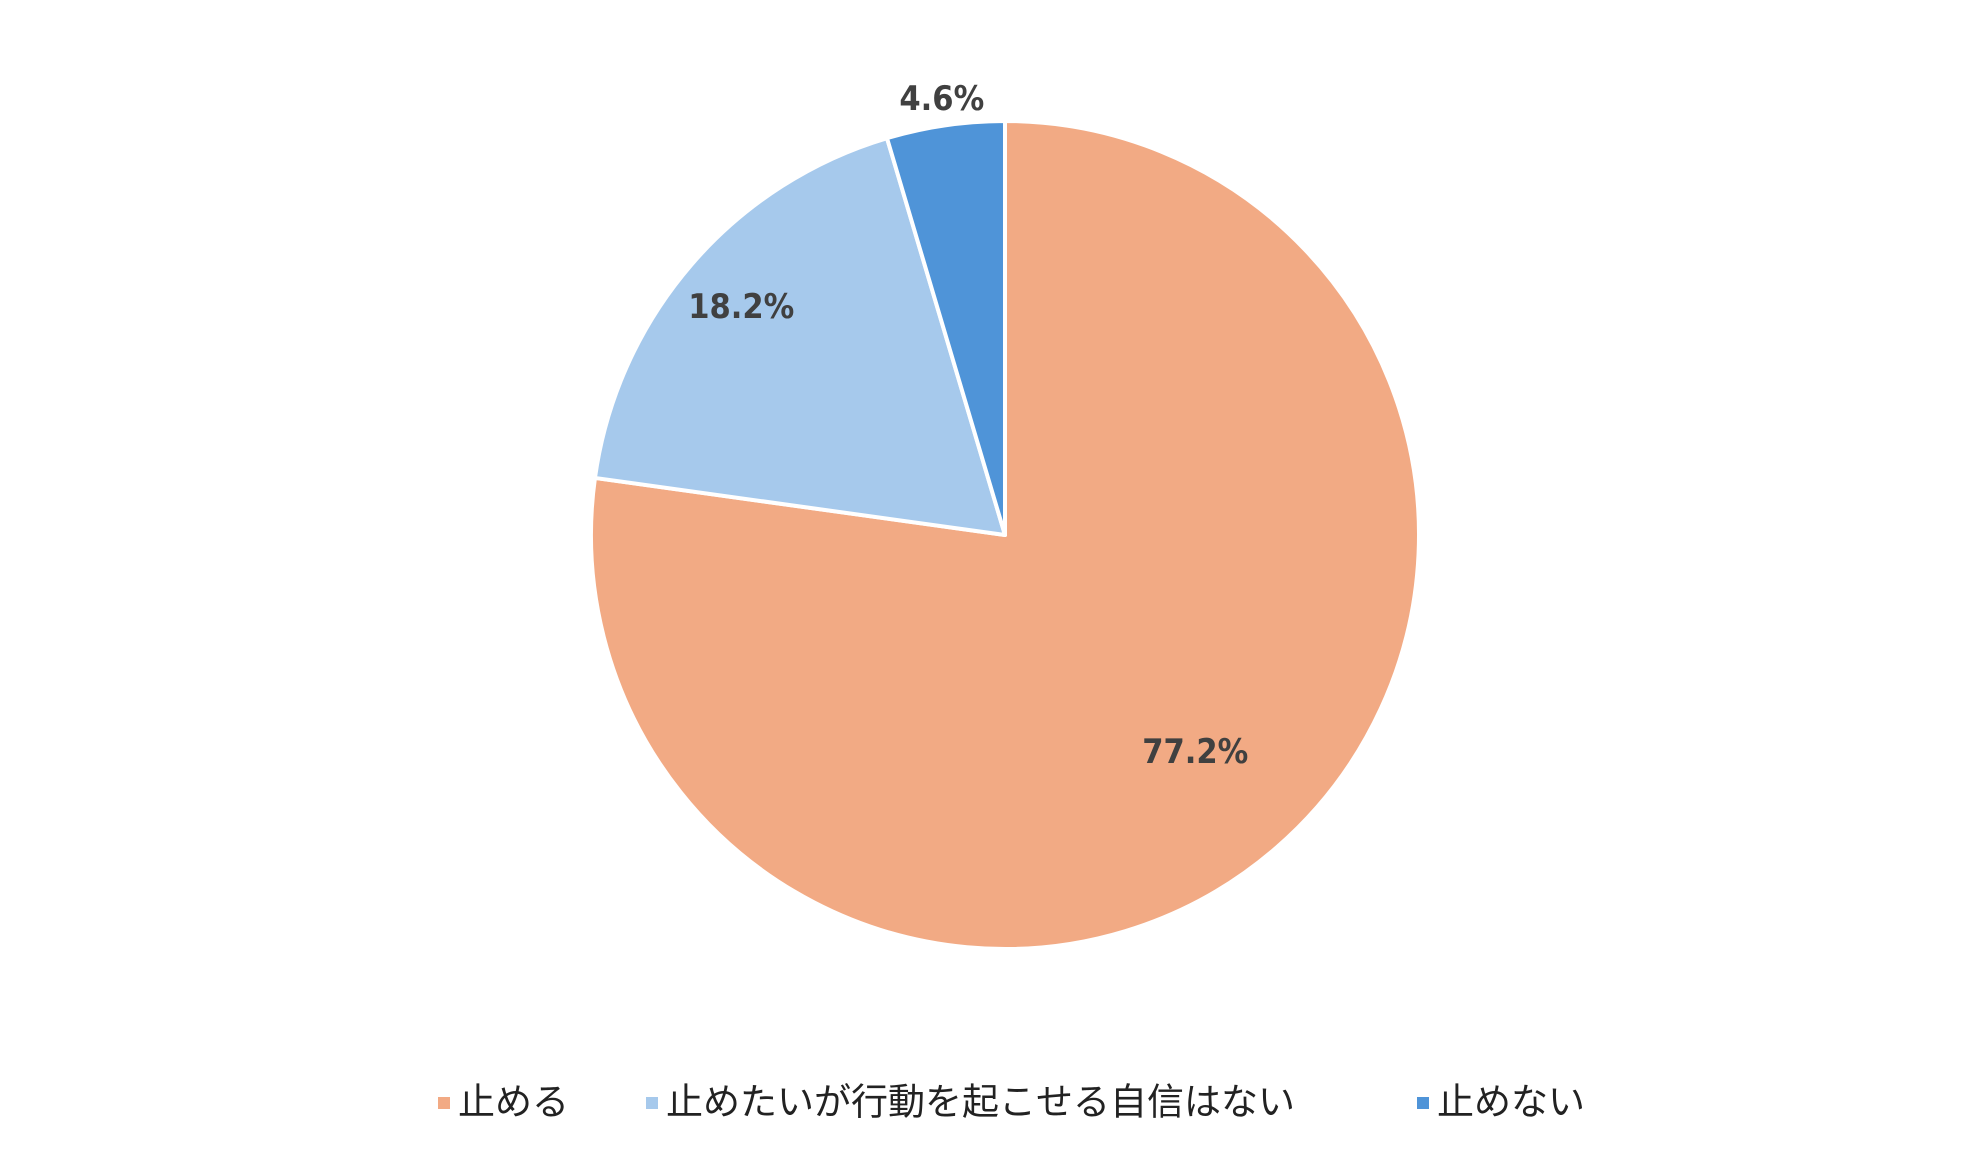 The width and height of the screenshot is (1984, 1155). Describe the element at coordinates (1511, 1102) in the screenshot. I see `legend-label: 止めない` at that location.